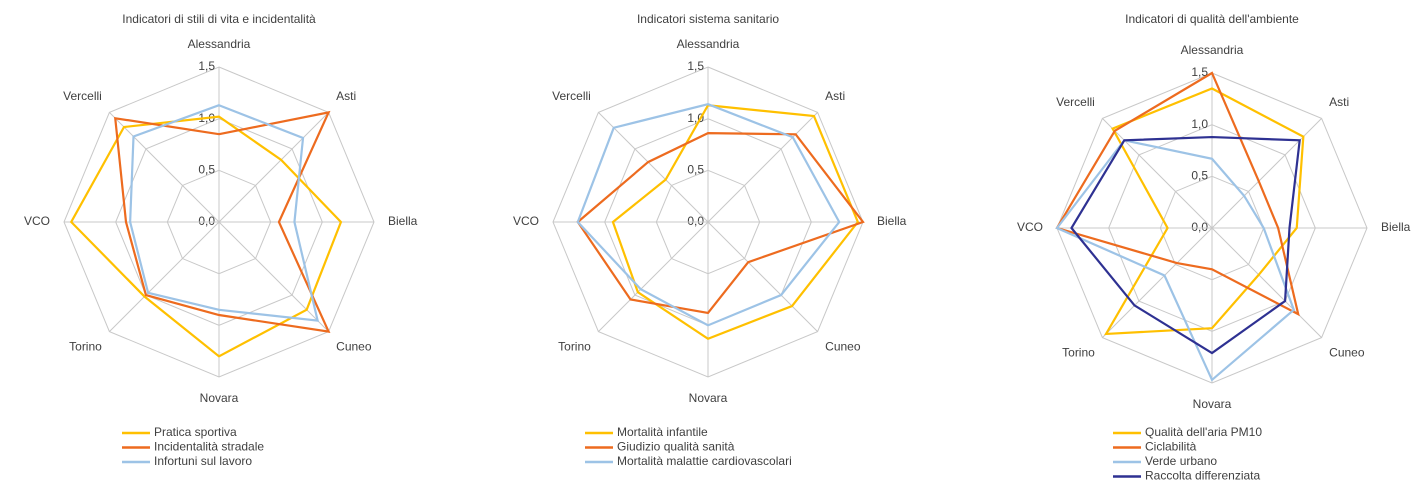 The height and width of the screenshot is (493, 1423). What do you see at coordinates (209, 447) in the screenshot?
I see `legend-label: Incidentalità stradale` at bounding box center [209, 447].